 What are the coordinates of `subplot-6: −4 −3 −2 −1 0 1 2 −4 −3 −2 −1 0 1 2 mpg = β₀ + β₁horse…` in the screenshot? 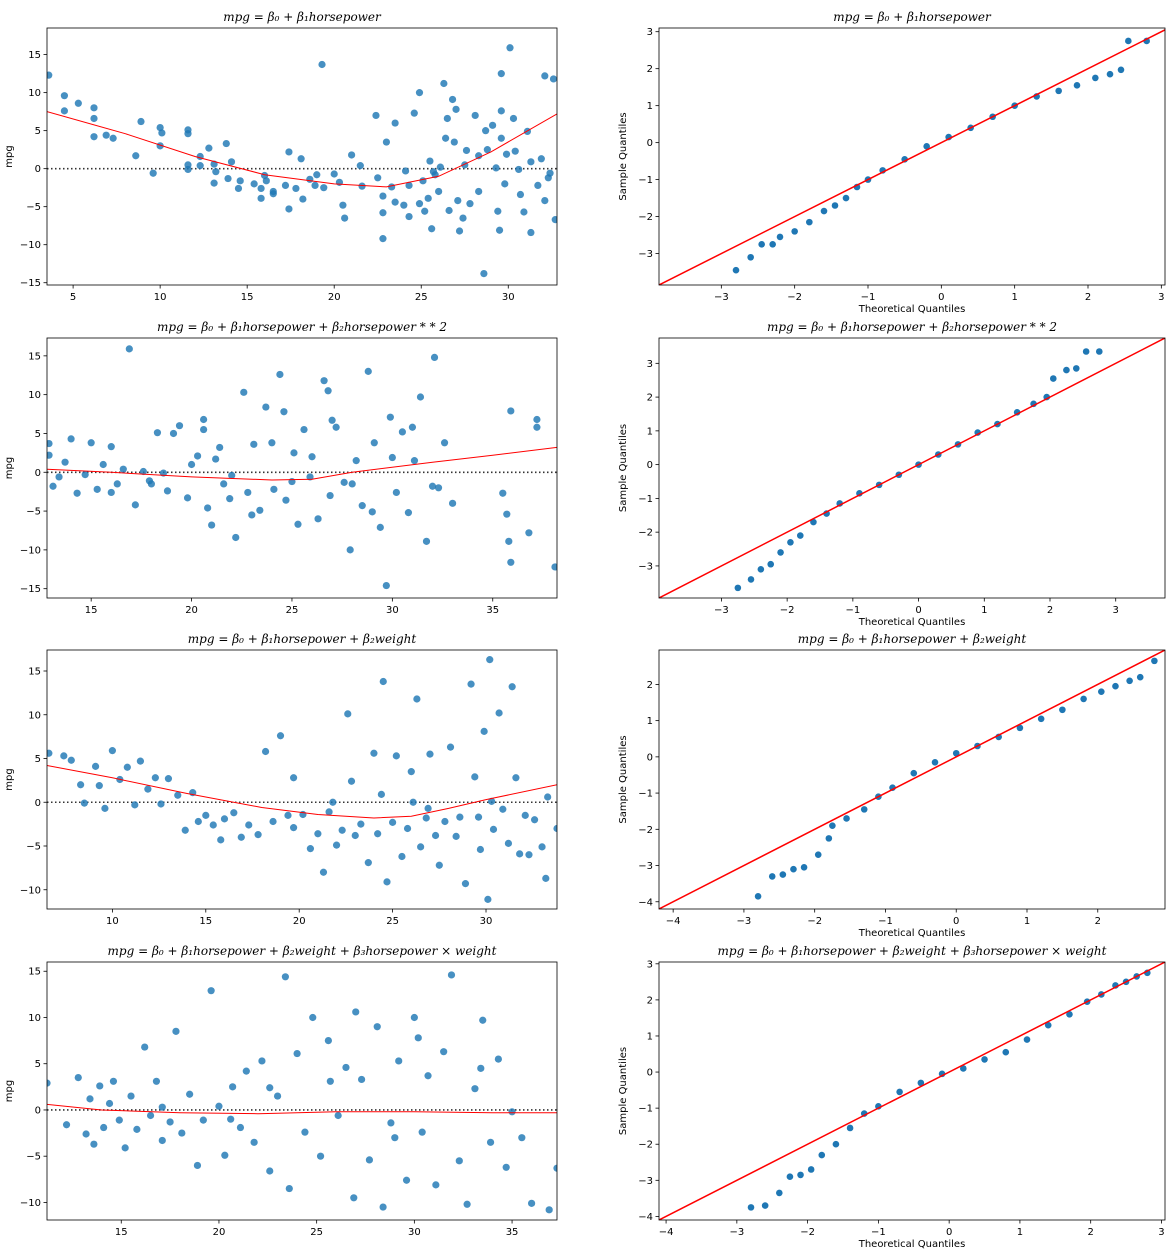 It's located at (892, 785).